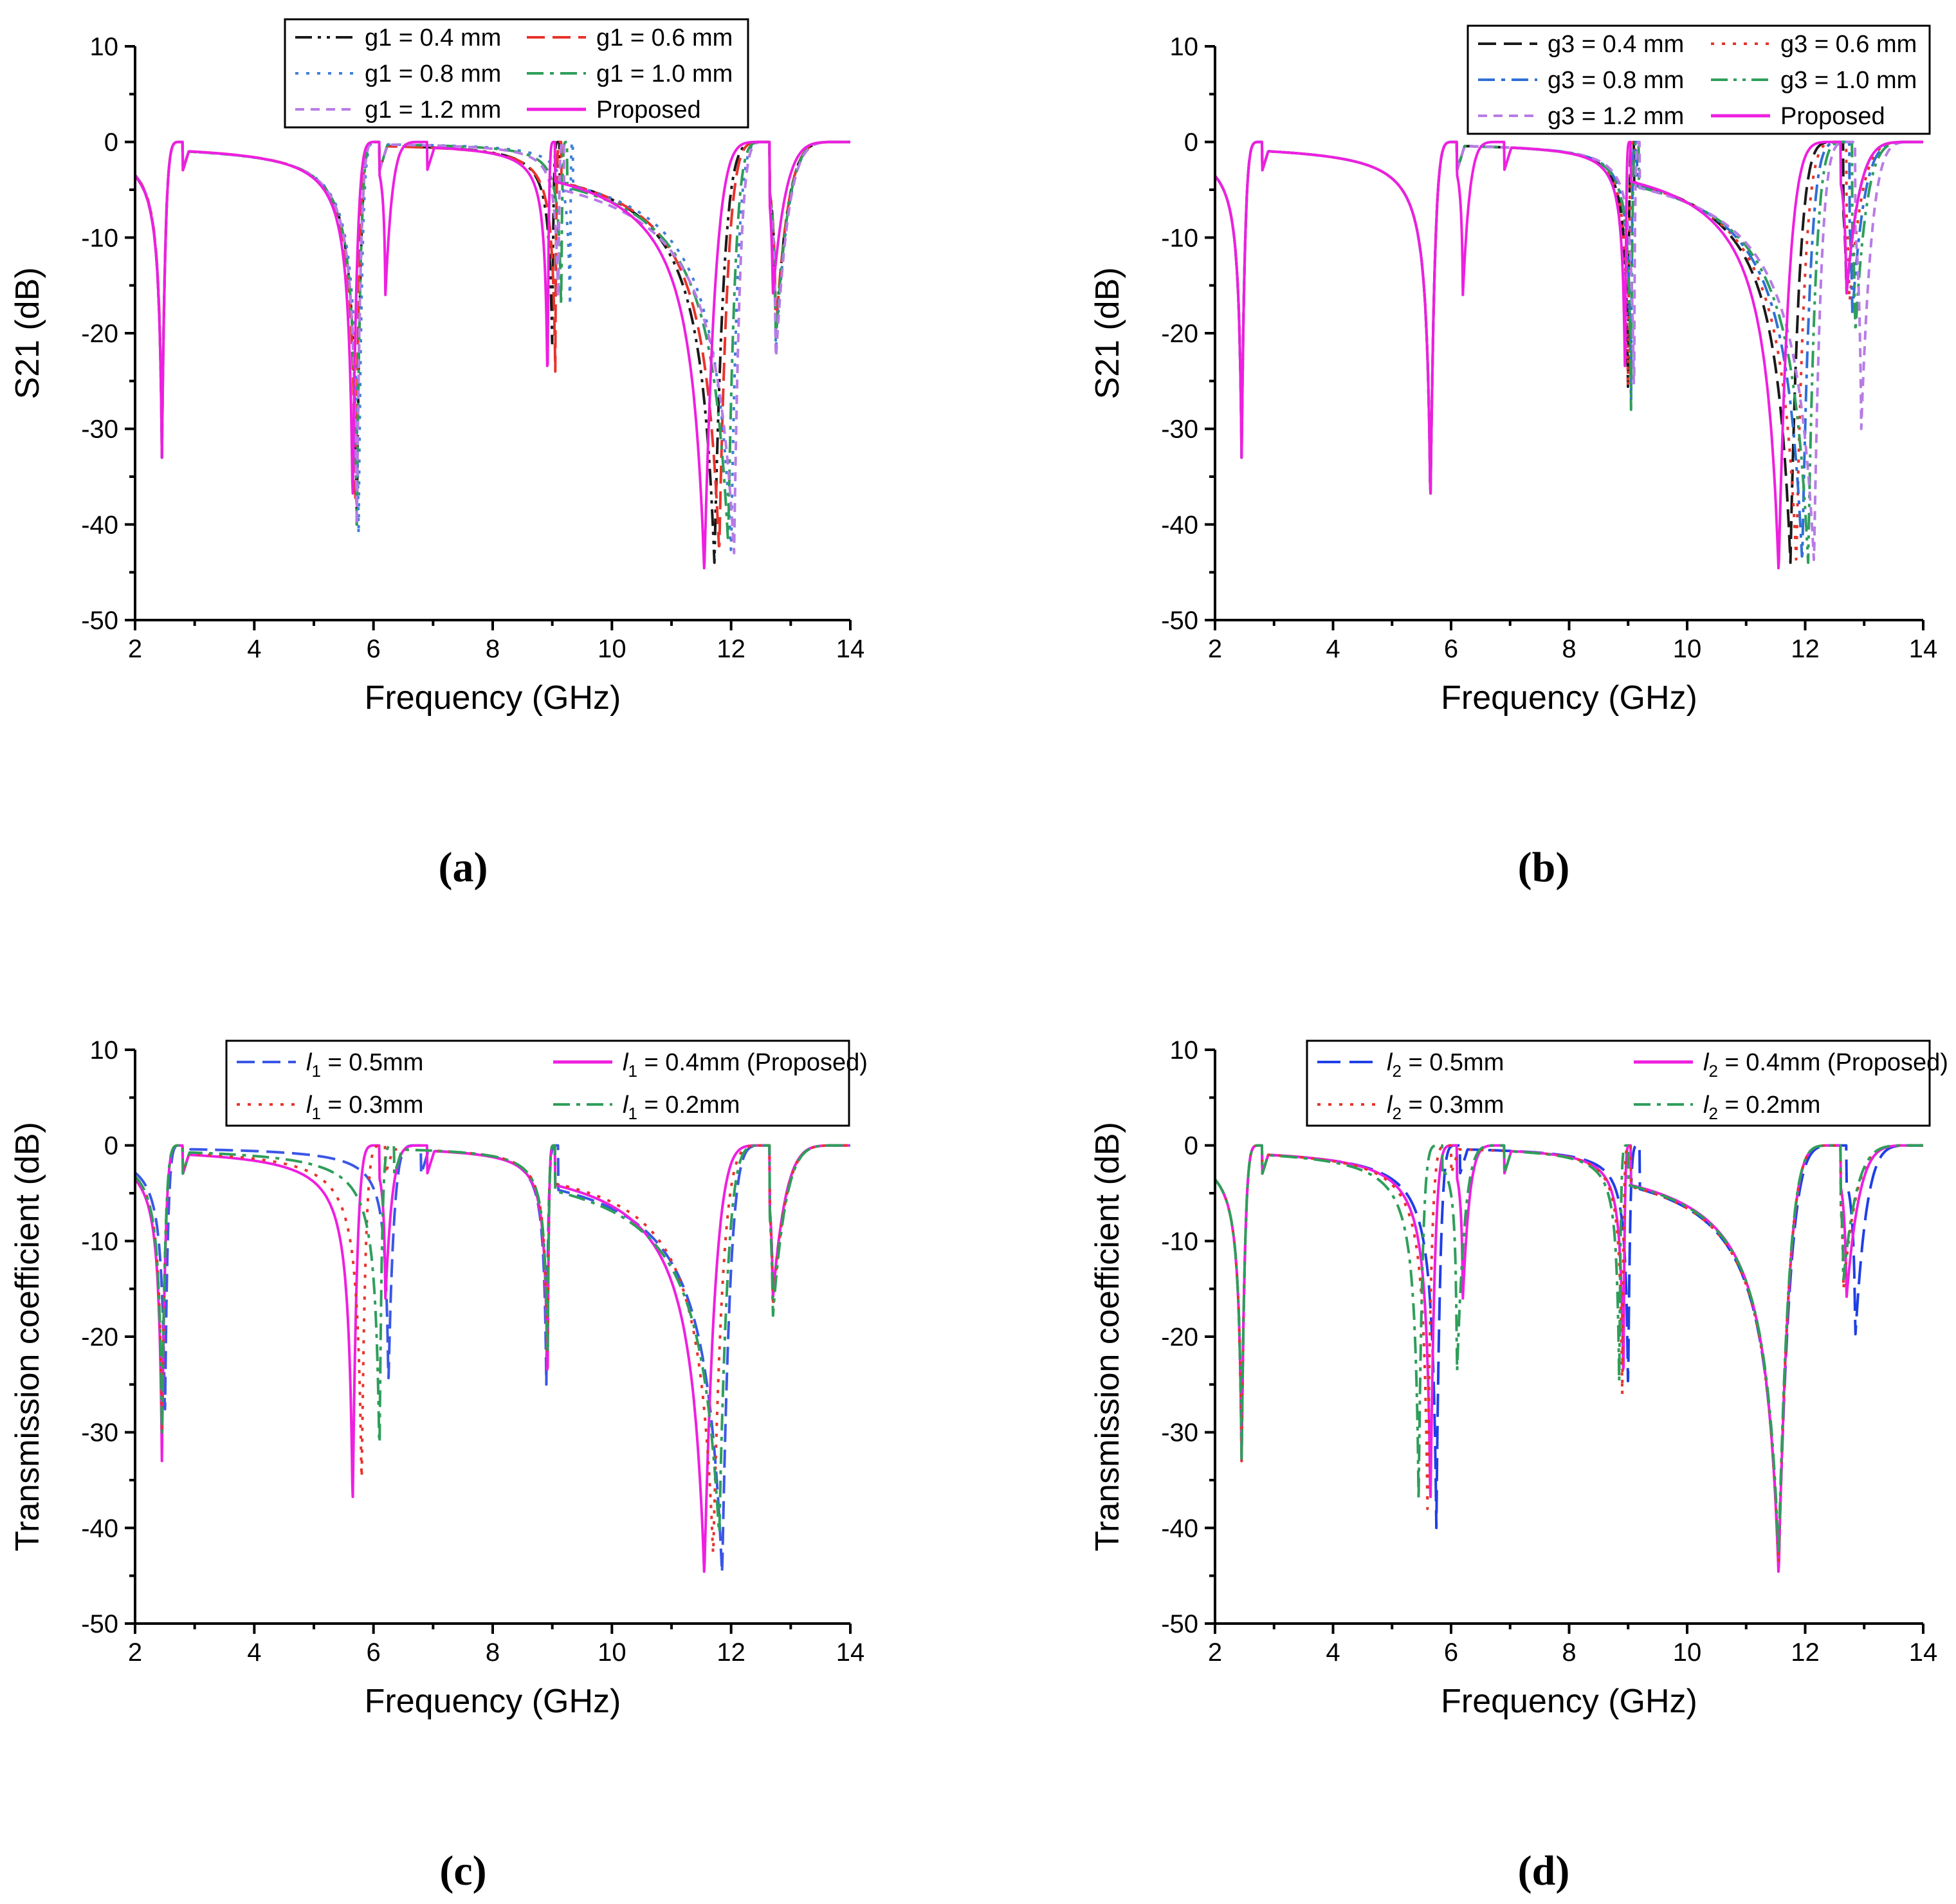 The height and width of the screenshot is (1904, 1956). I want to click on legend-label: l2 = 0.3mm, so click(1445, 1107).